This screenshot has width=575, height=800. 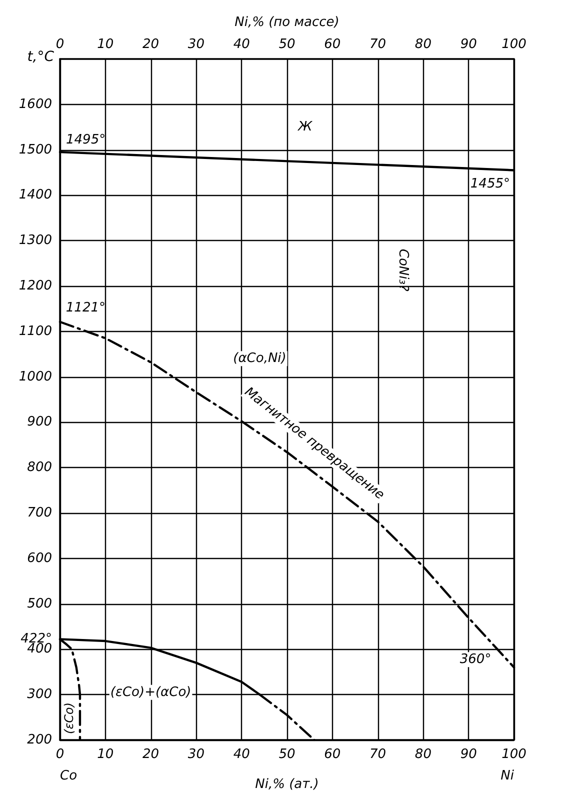 What do you see at coordinates (332, 754) in the screenshot?
I see `x-tick-label: 60` at bounding box center [332, 754].